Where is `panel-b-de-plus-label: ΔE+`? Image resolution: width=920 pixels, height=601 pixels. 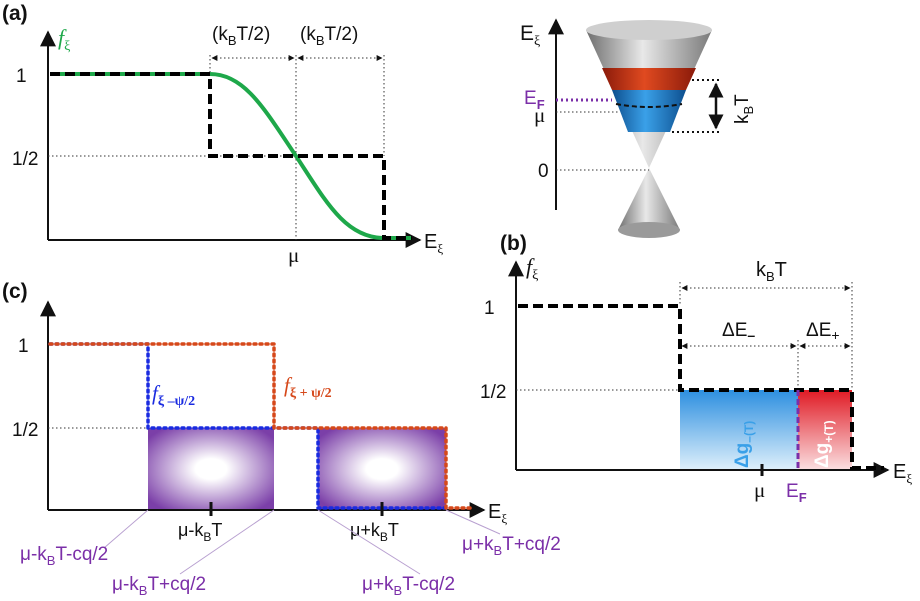
panel-b-de-plus-label: ΔE+ is located at coordinates (823, 331).